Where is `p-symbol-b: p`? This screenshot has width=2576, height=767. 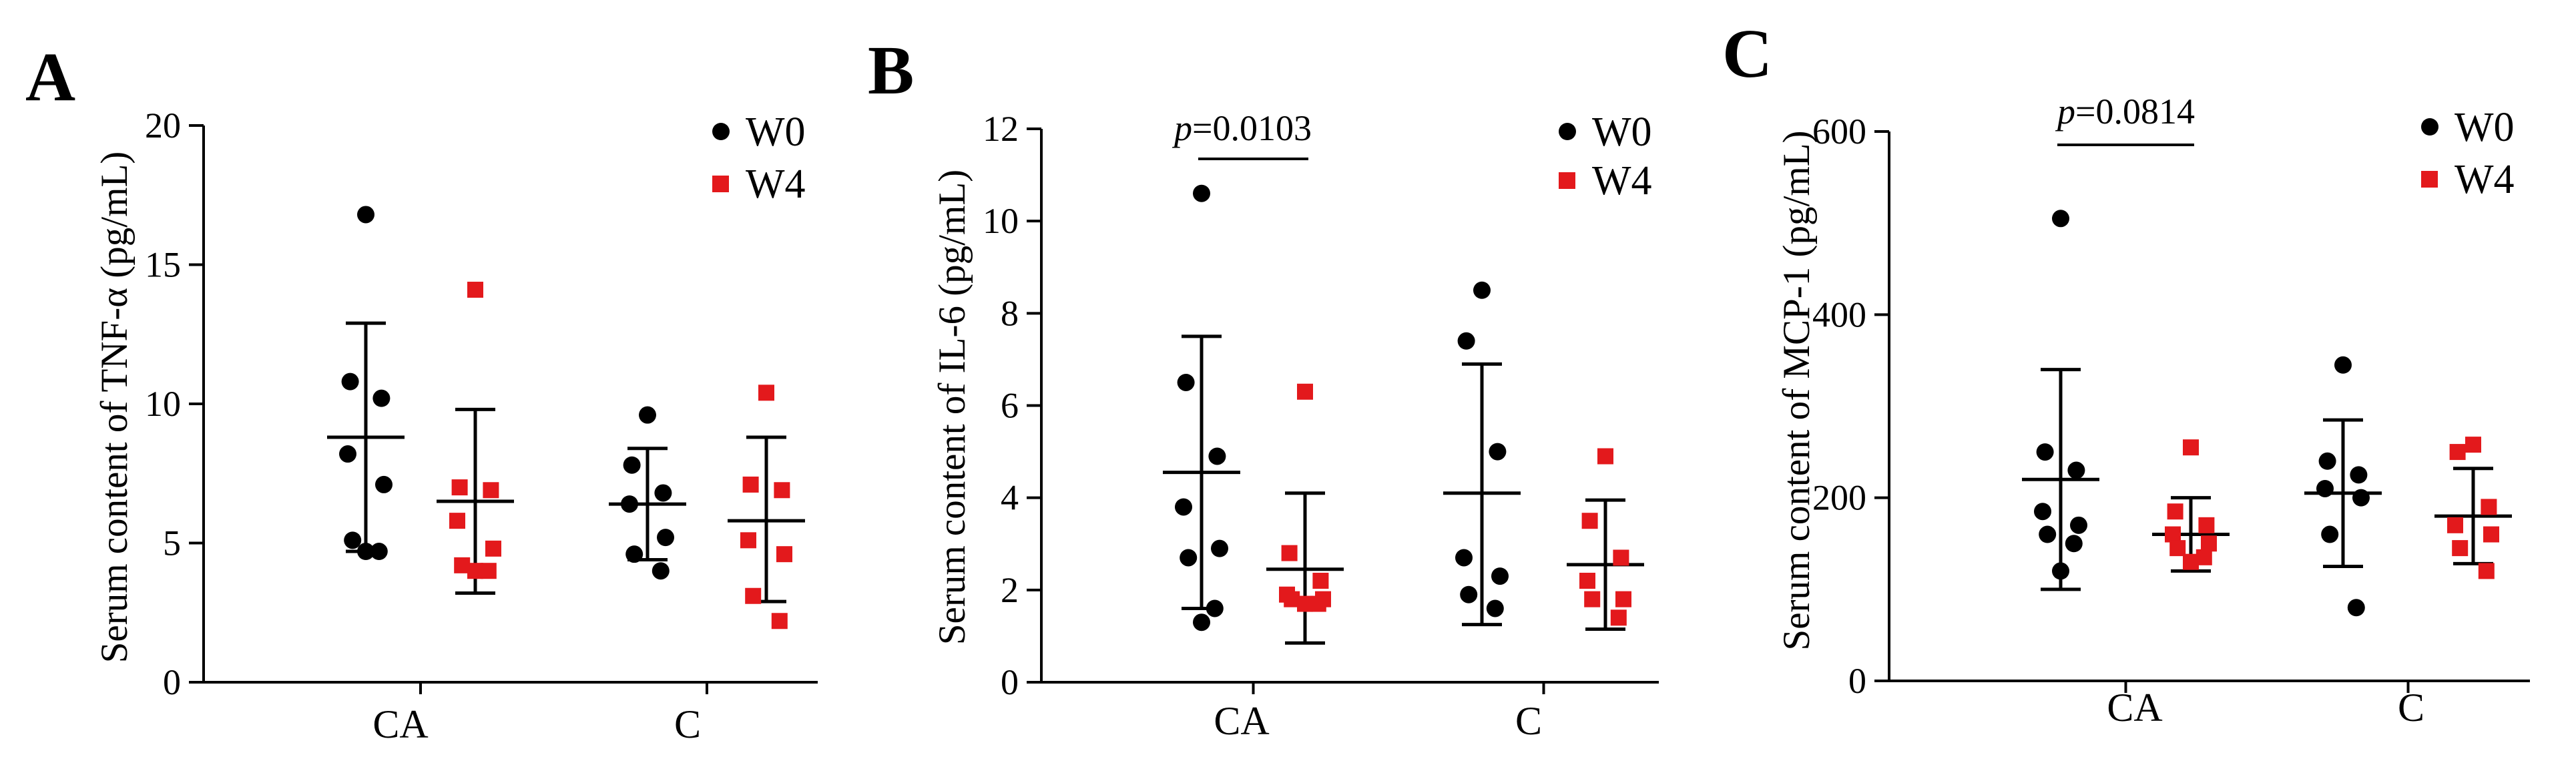
p-symbol-b: p is located at coordinates (1182, 128).